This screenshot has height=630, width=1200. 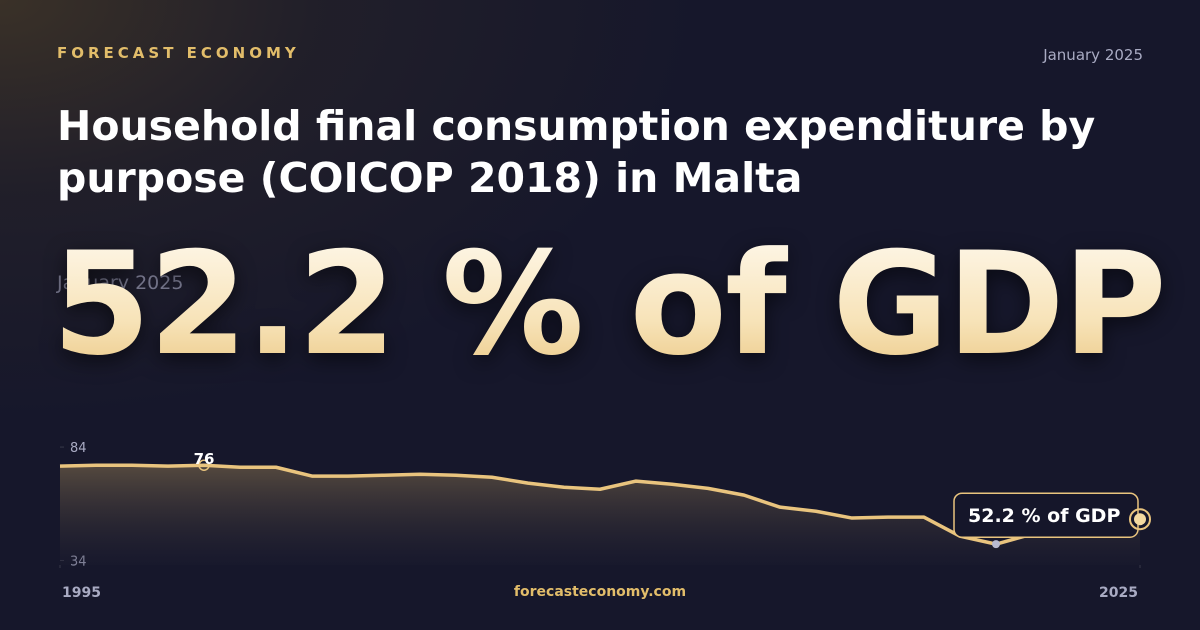 I want to click on annotation-label: 76, so click(x=204, y=459).